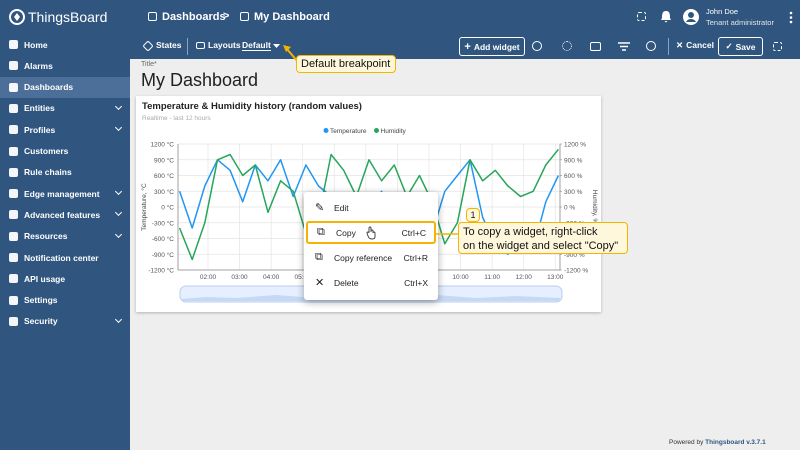 The image size is (800, 450). Describe the element at coordinates (200, 80) in the screenshot. I see `dashboard-title: My Dashboard` at that location.